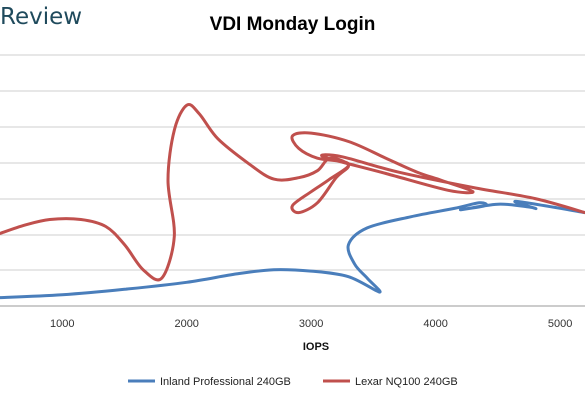 This screenshot has width=585, height=401. Describe the element at coordinates (41, 17) in the screenshot. I see `brand-logo: Review` at that location.